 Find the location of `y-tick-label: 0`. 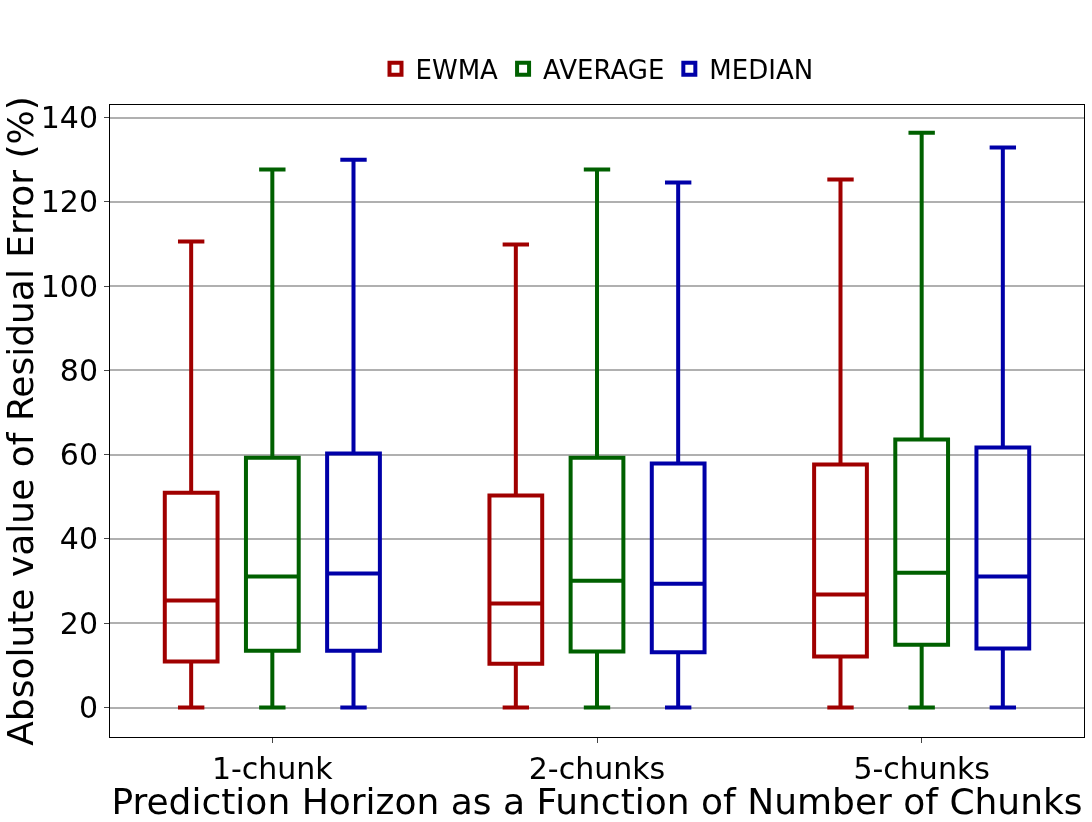

y-tick-label: 0 is located at coordinates (88, 708).